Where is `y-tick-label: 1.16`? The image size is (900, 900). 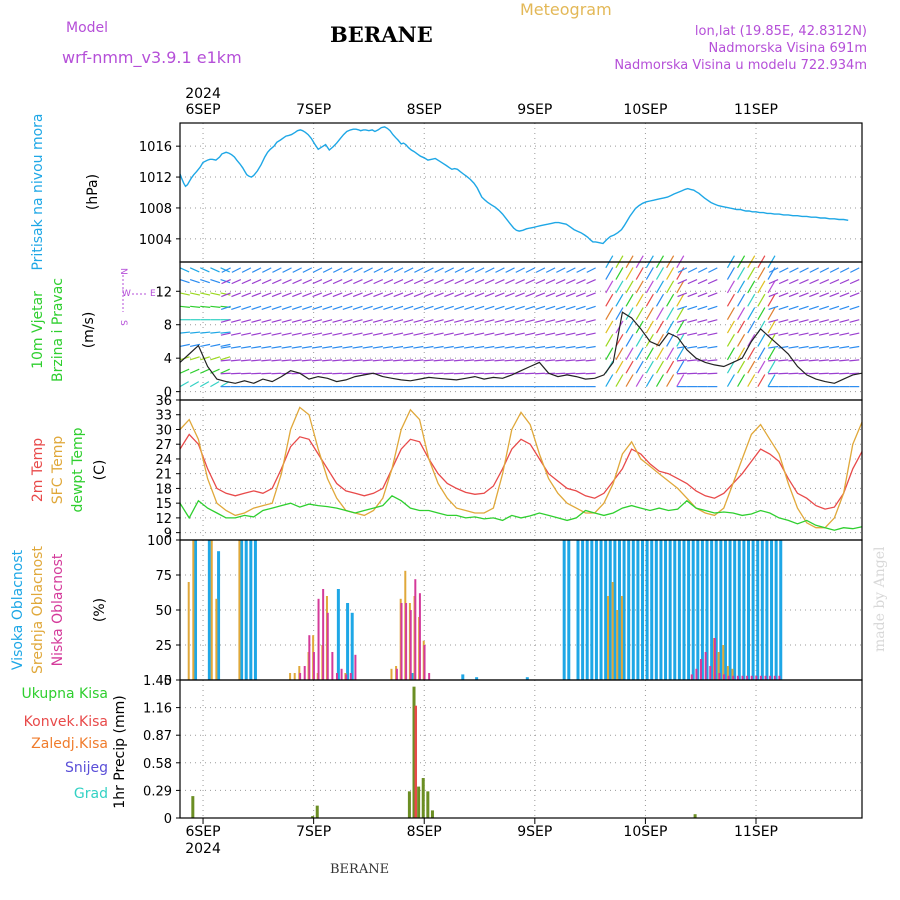
y-tick-label: 1.16 is located at coordinates (157, 709).